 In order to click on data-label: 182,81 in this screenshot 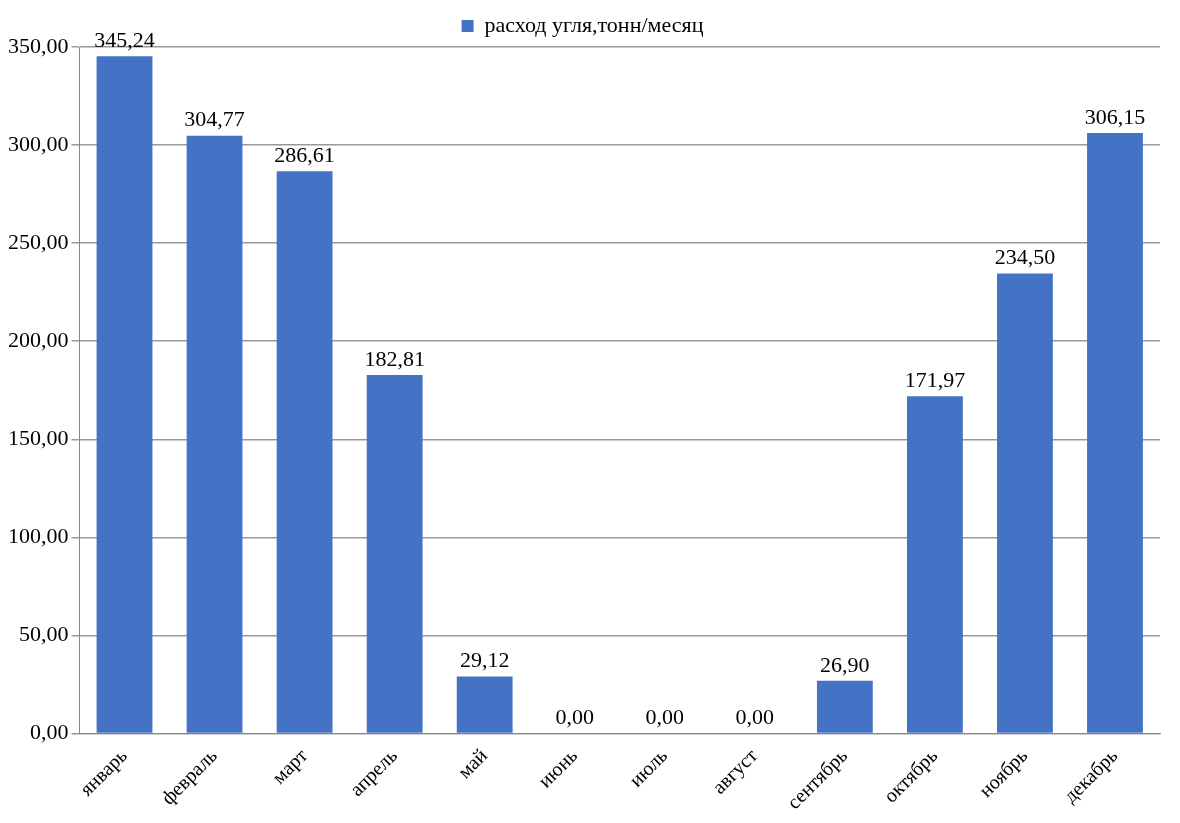, I will do `click(394, 358)`.